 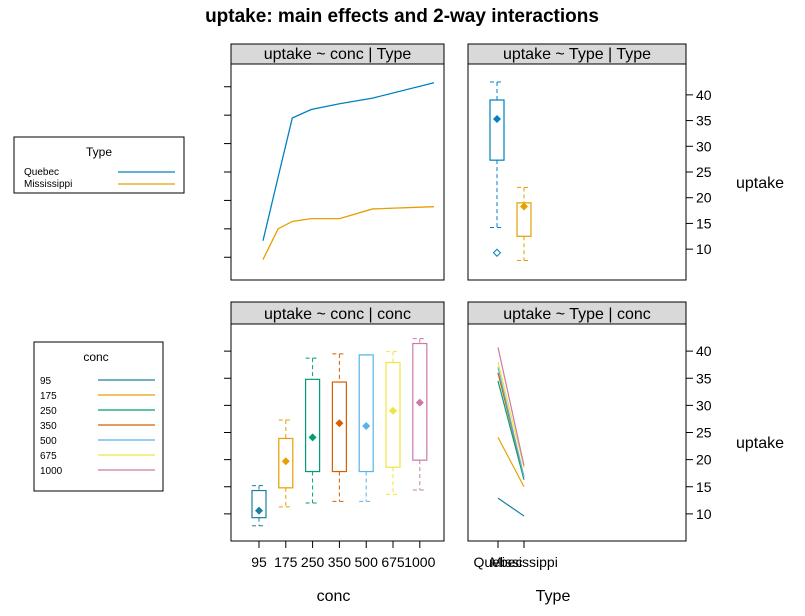 What do you see at coordinates (259, 562) in the screenshot?
I see `x-tick-label: 95` at bounding box center [259, 562].